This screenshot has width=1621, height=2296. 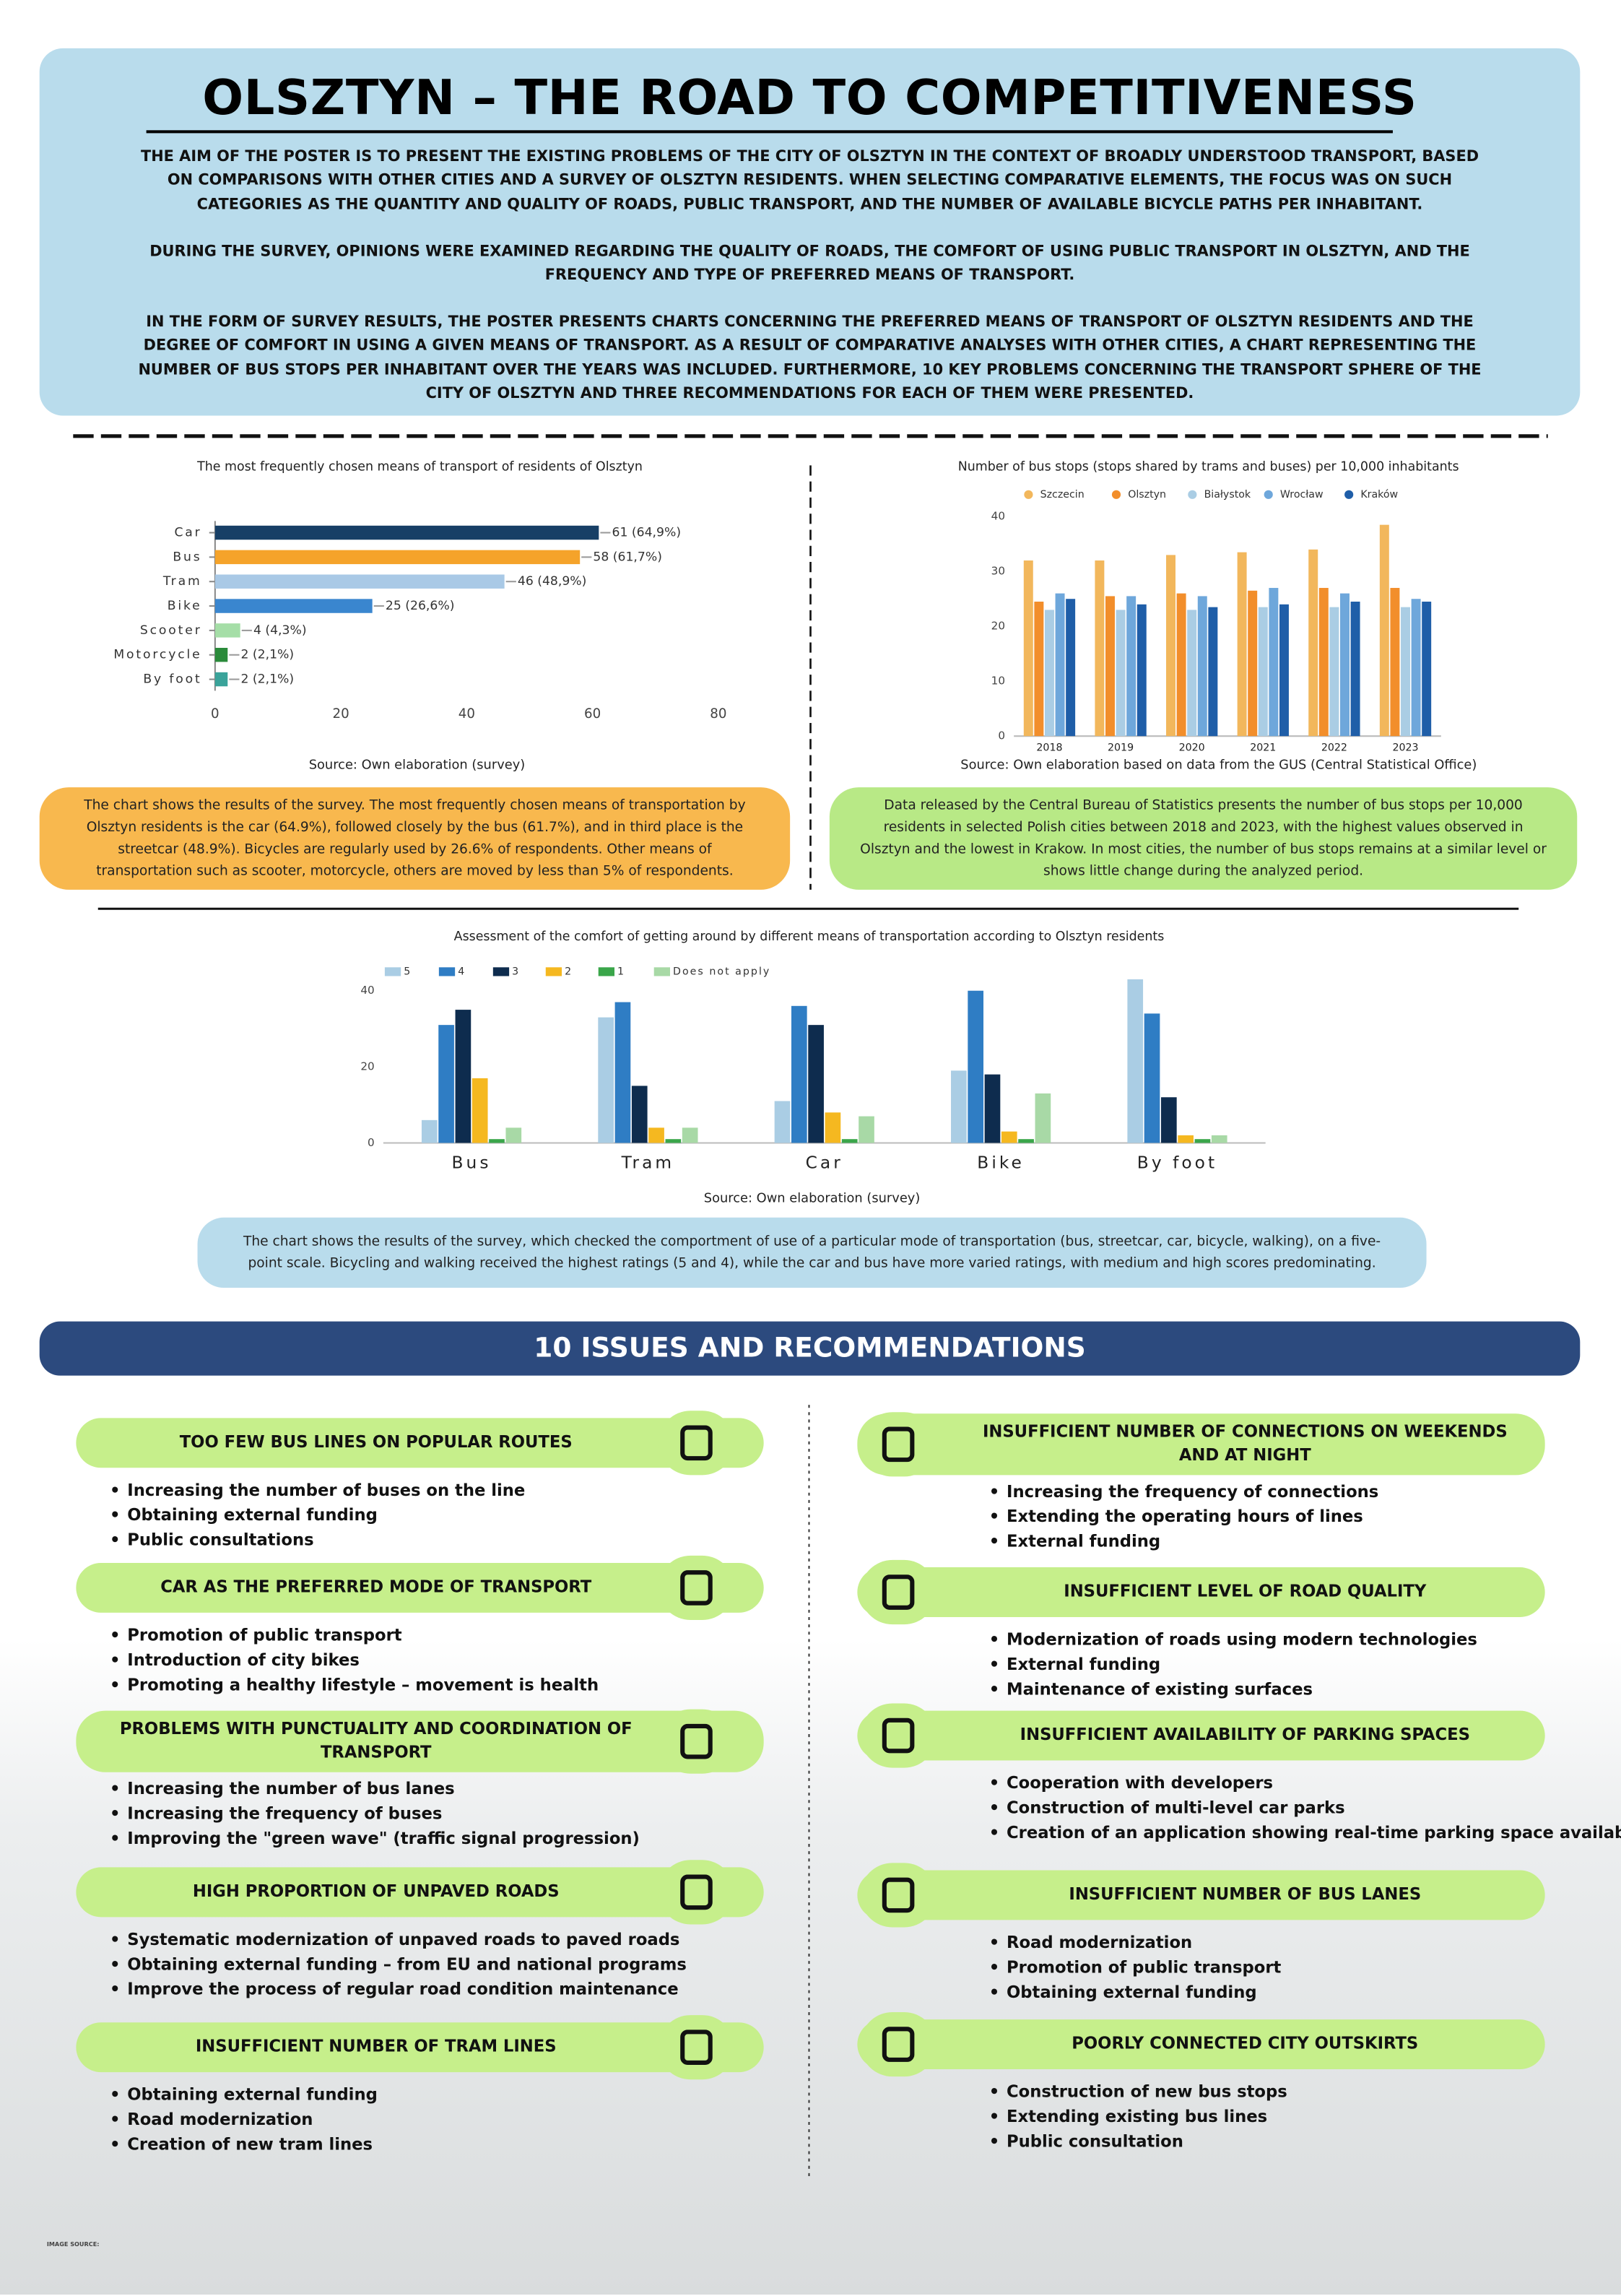 I want to click on category-label: Motorcycle, so click(x=157, y=655).